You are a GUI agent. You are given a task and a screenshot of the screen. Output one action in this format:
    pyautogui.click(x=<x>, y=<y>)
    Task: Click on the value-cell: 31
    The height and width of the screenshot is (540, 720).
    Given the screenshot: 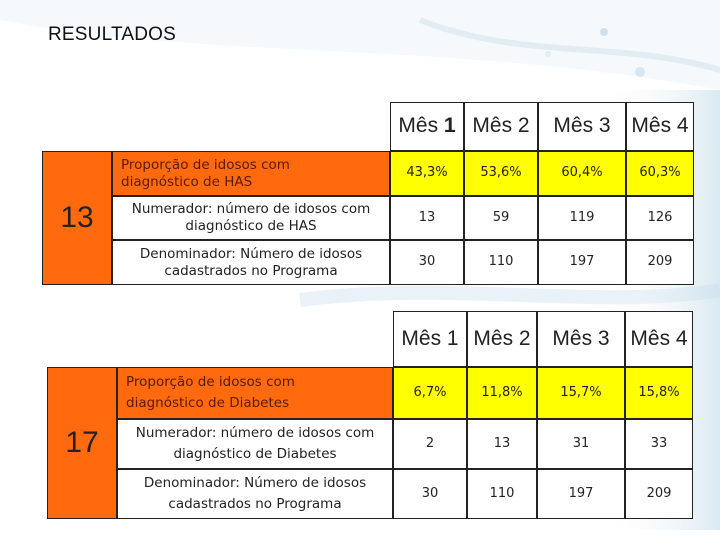 What is the action you would take?
    pyautogui.click(x=581, y=444)
    